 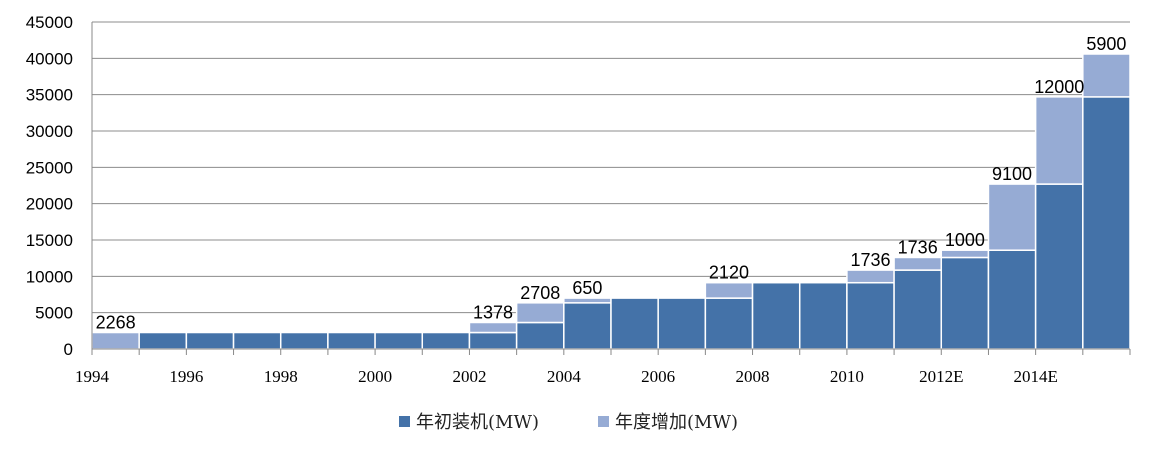 I want to click on data-label: 2120, so click(x=729, y=273).